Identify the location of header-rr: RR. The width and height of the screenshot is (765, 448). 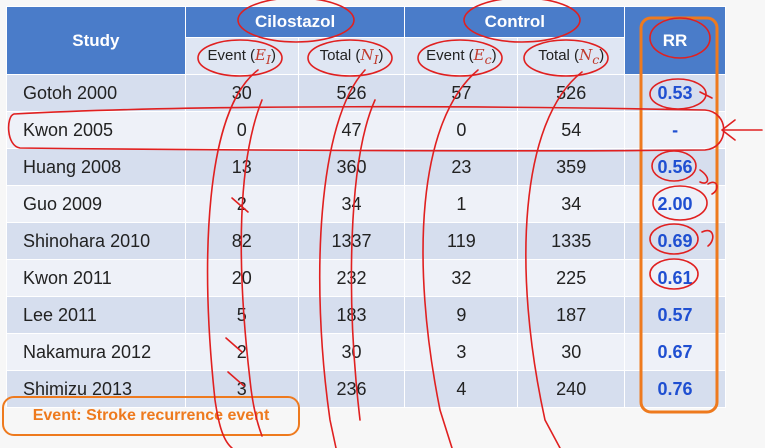
(675, 40).